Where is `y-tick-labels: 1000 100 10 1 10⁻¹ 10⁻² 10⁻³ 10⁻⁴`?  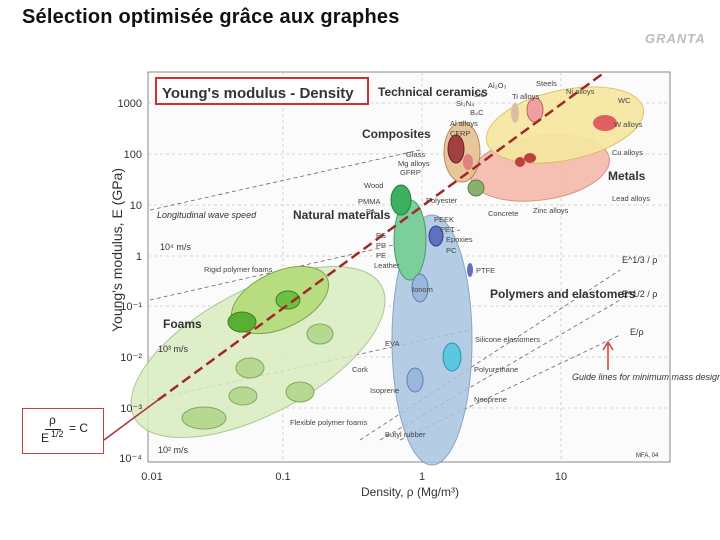
y-tick-labels: 1000 100 10 1 10⁻¹ 10⁻² 10⁻³ 10⁻⁴ is located at coordinates (130, 281).